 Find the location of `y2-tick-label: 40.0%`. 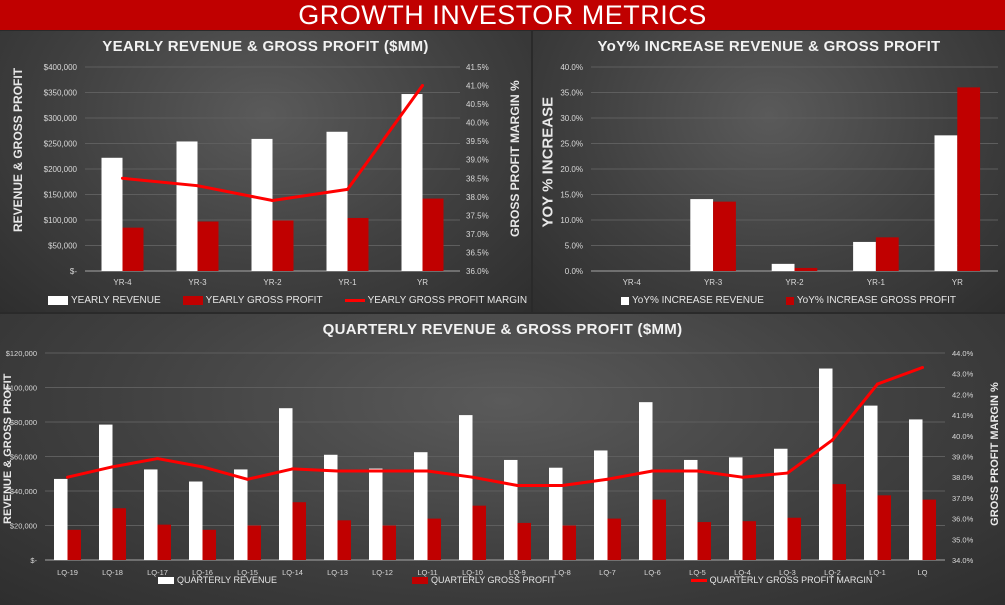

y2-tick-label: 40.0% is located at coordinates (963, 436).